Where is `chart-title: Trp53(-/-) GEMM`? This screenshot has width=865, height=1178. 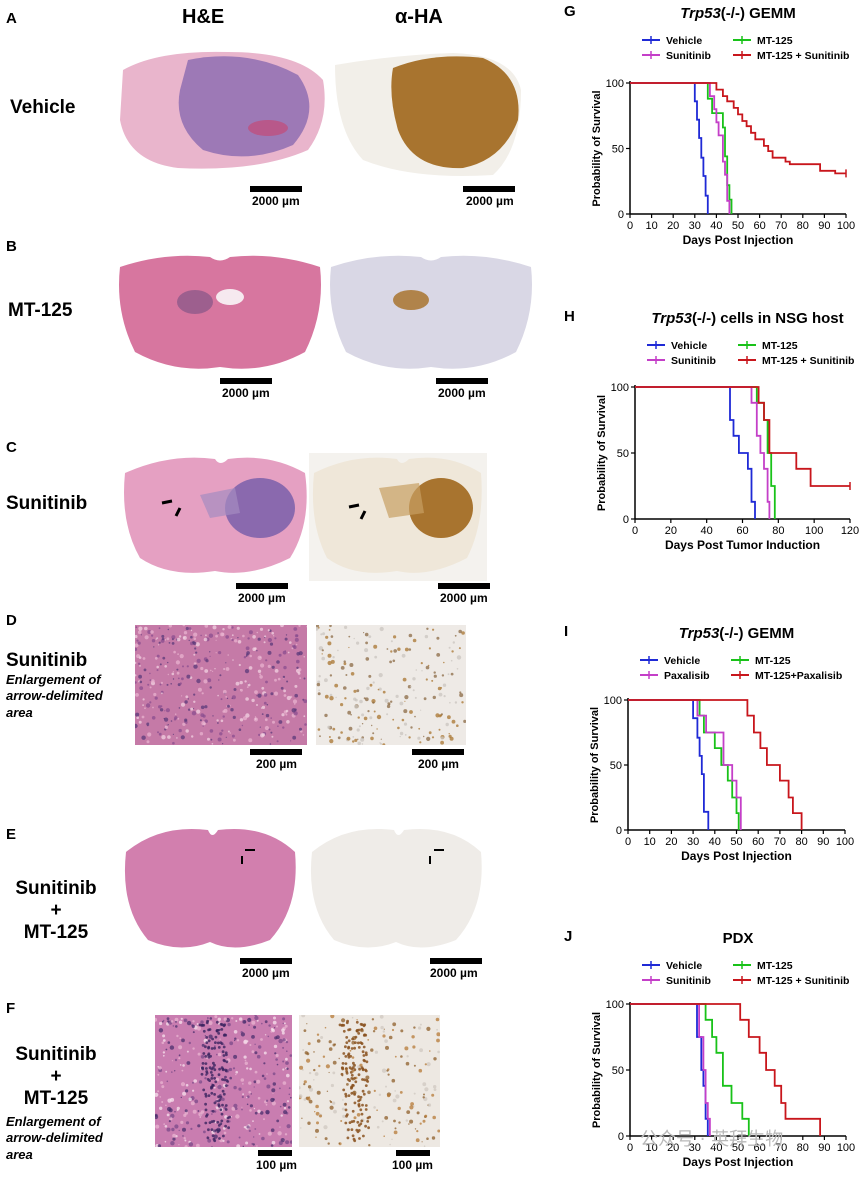 chart-title: Trp53(-/-) GEMM is located at coordinates (738, 13).